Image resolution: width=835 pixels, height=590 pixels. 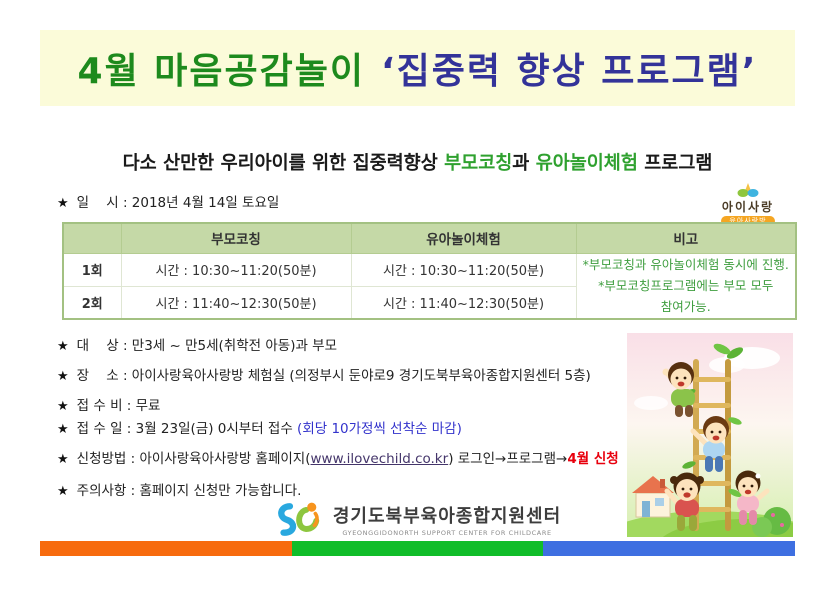 What do you see at coordinates (236, 302) in the screenshot?
I see `parent-time-2: 시간 : 11:40~12:30(50분)` at bounding box center [236, 302].